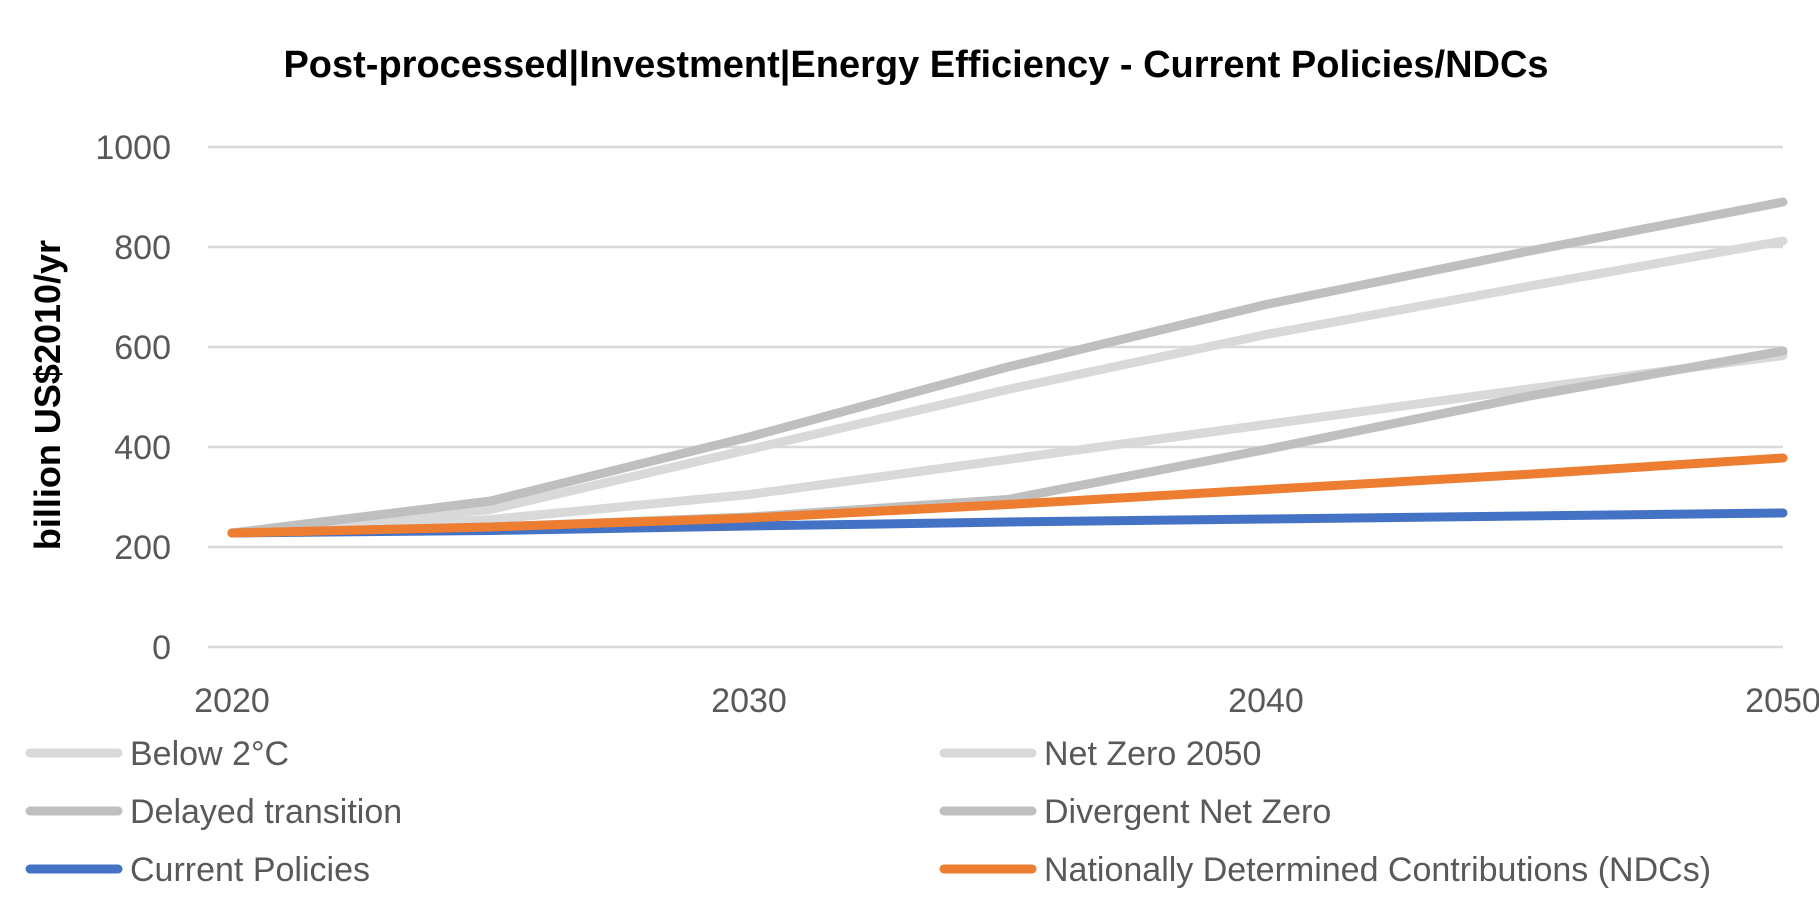  What do you see at coordinates (1782, 701) in the screenshot?
I see `x-tick-label: 2050` at bounding box center [1782, 701].